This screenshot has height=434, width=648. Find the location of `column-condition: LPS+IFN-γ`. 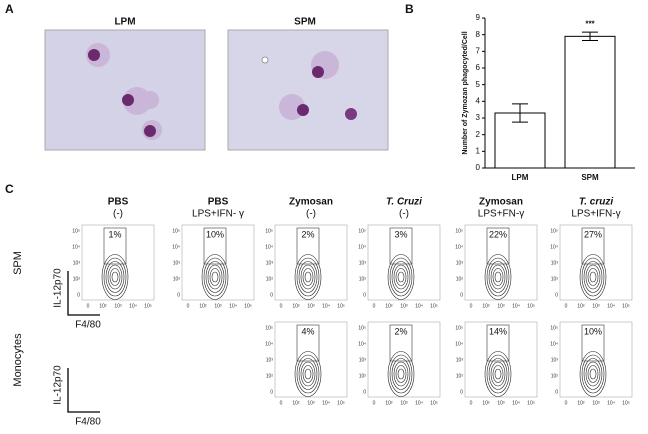

column-condition: LPS+IFN-γ is located at coordinates (595, 214).